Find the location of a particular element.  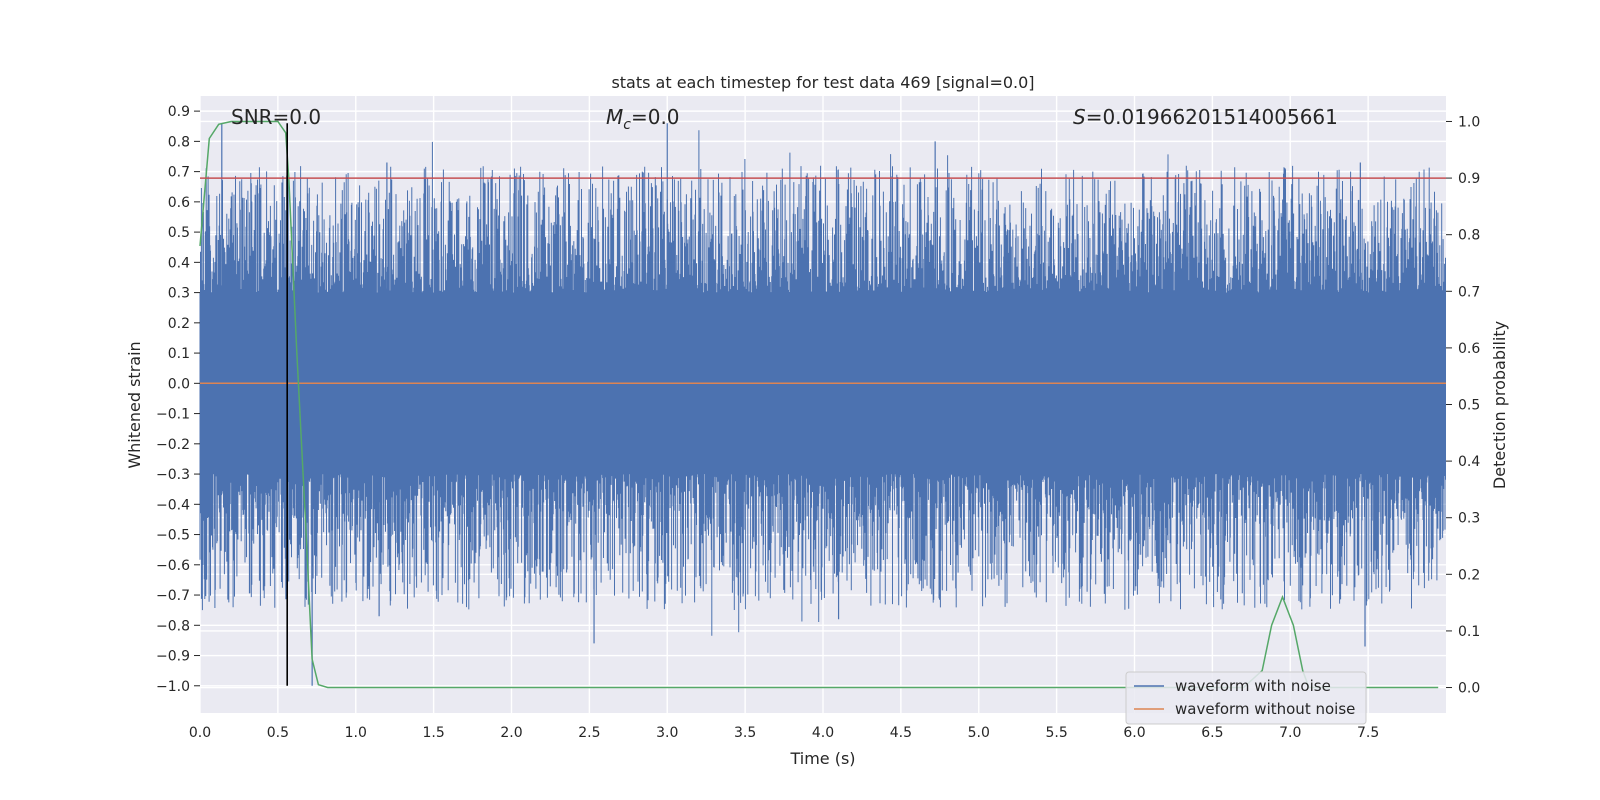

mc-annotation: Mc=0.0 is located at coordinates (643, 119).